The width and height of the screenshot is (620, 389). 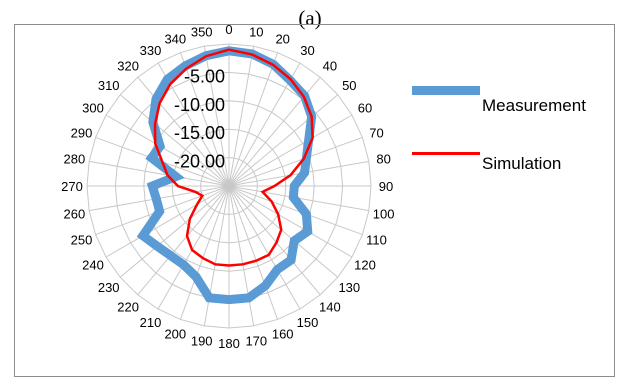 I want to click on legend-label-measurement: Measurement, so click(x=534, y=105).